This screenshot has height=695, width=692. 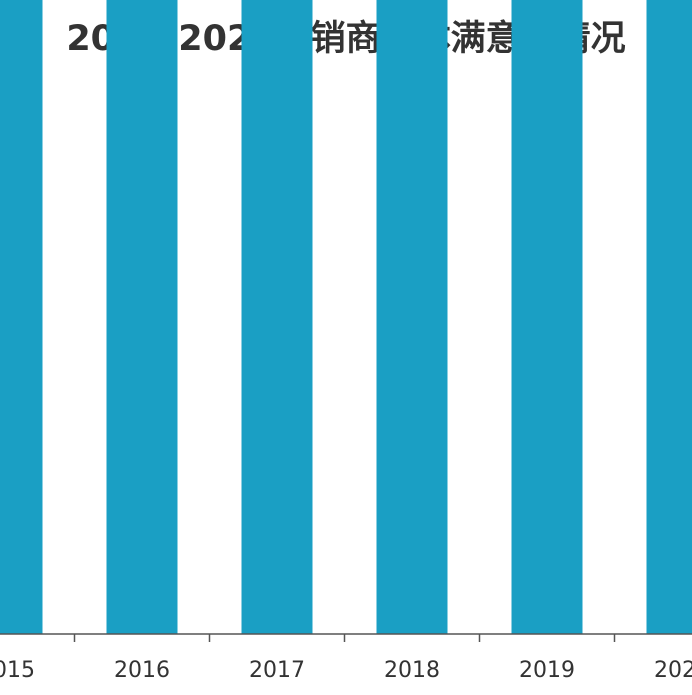 I want to click on x-tick-label-2020: 2020, so click(x=673, y=670).